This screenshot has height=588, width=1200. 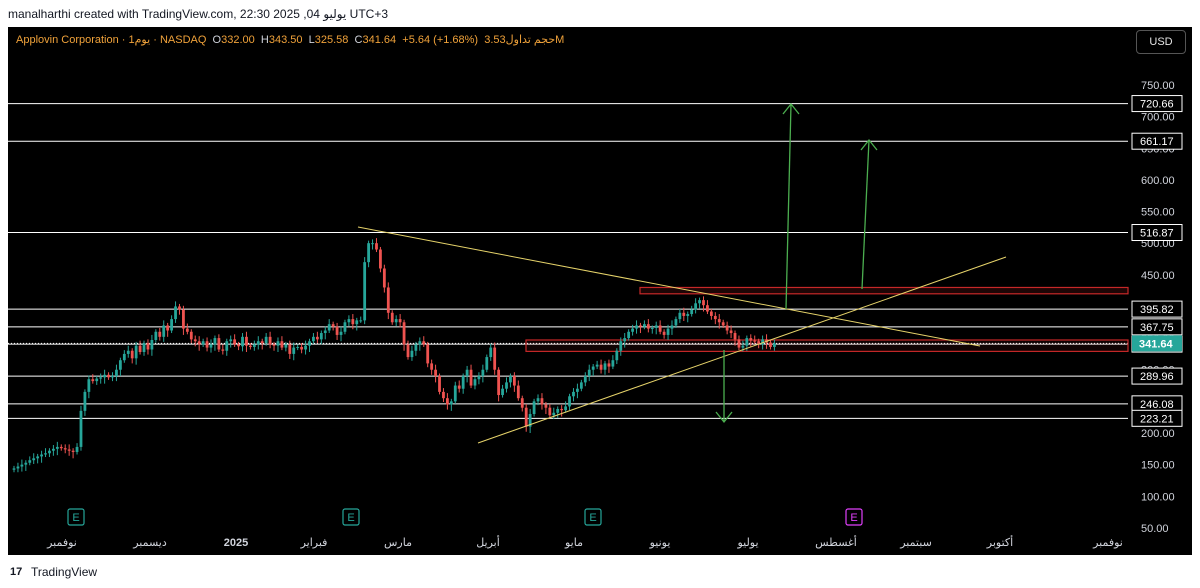 What do you see at coordinates (64, 572) in the screenshot?
I see `footer-brand: TradingView` at bounding box center [64, 572].